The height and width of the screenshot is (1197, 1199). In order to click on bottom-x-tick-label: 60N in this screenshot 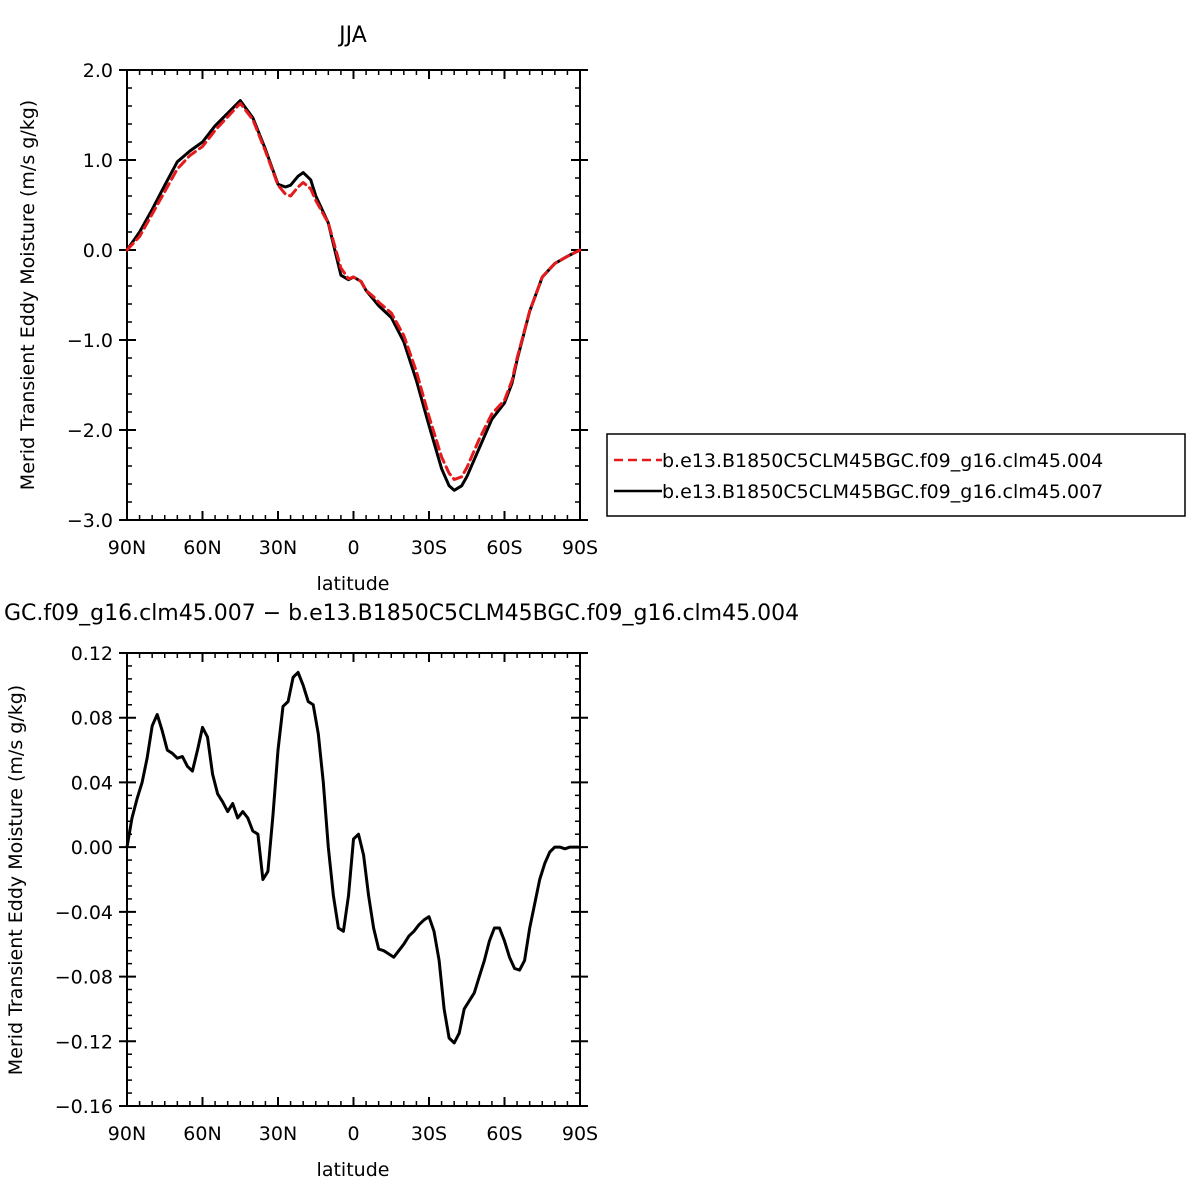, I will do `click(202, 1134)`.